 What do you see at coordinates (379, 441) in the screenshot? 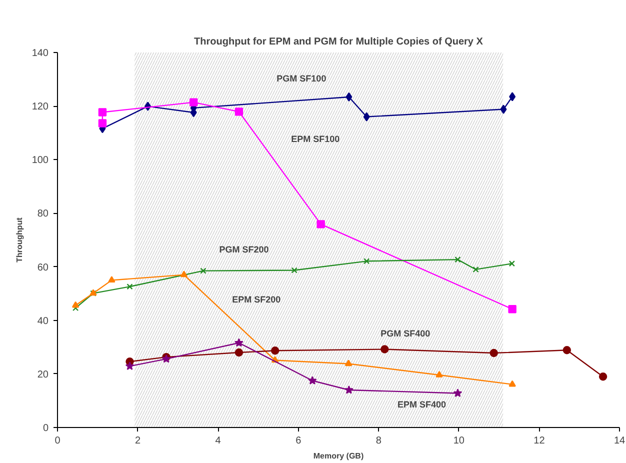
I see `x-tick-label: 8` at bounding box center [379, 441].